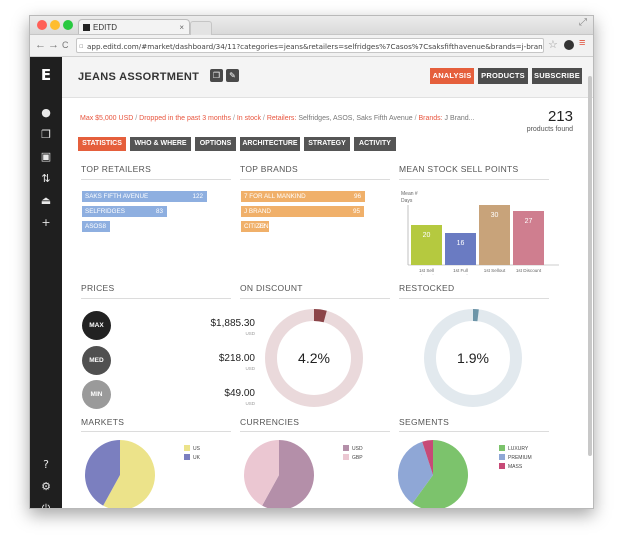  What do you see at coordinates (459, 169) in the screenshot?
I see `section-title-mean-stock: MEAN STOCK SELL POINTS` at bounding box center [459, 169].